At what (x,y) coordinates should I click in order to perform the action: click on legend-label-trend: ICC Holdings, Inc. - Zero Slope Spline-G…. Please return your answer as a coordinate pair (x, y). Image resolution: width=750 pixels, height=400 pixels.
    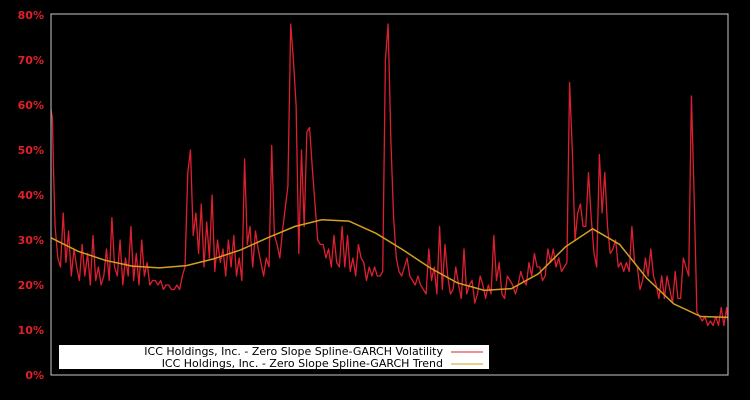
    Looking at the image, I should click on (302, 363).